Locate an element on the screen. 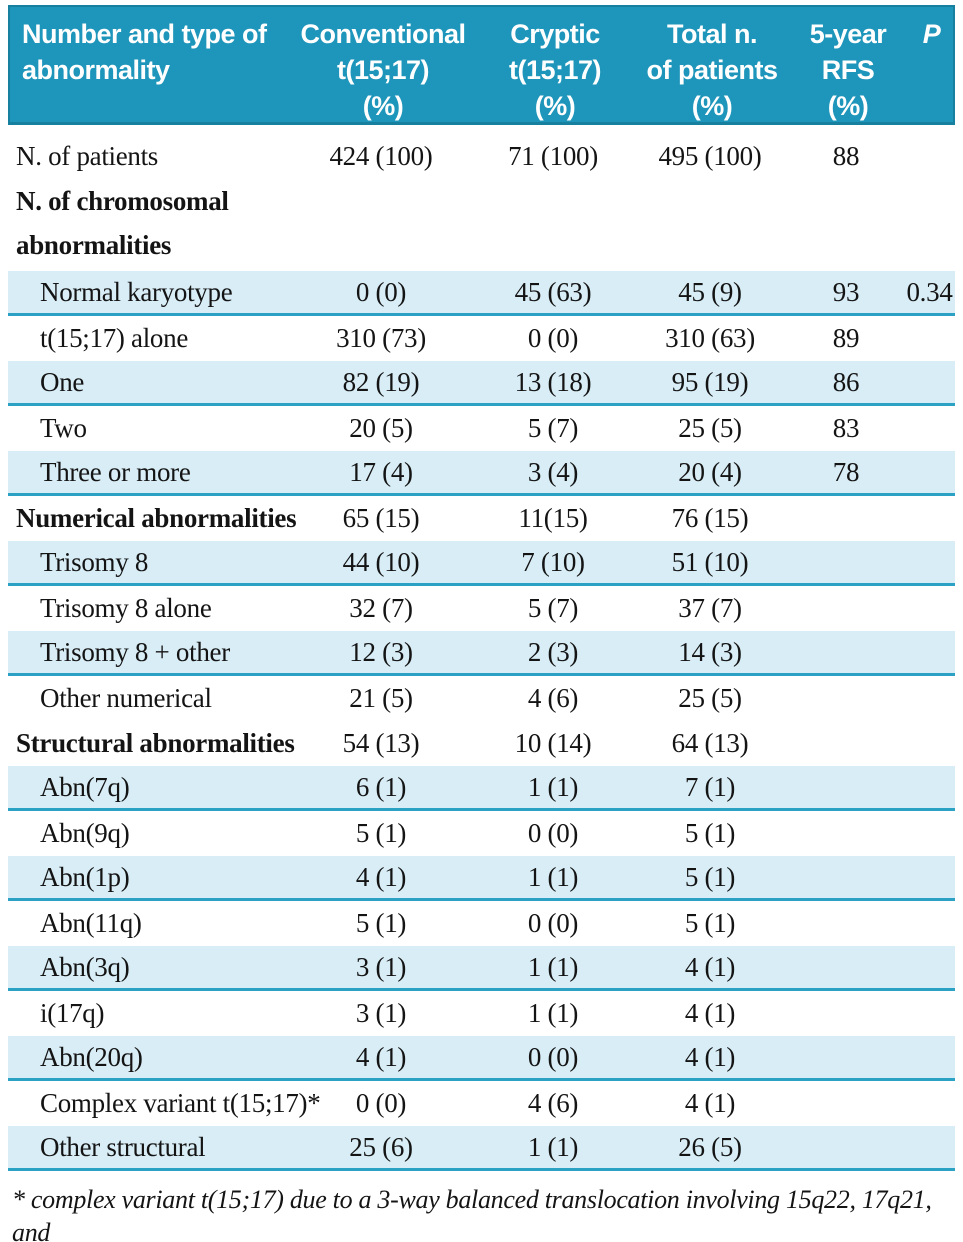 This screenshot has height=1242, width=963. cell-total-patients: 76 (15) is located at coordinates (710, 518).